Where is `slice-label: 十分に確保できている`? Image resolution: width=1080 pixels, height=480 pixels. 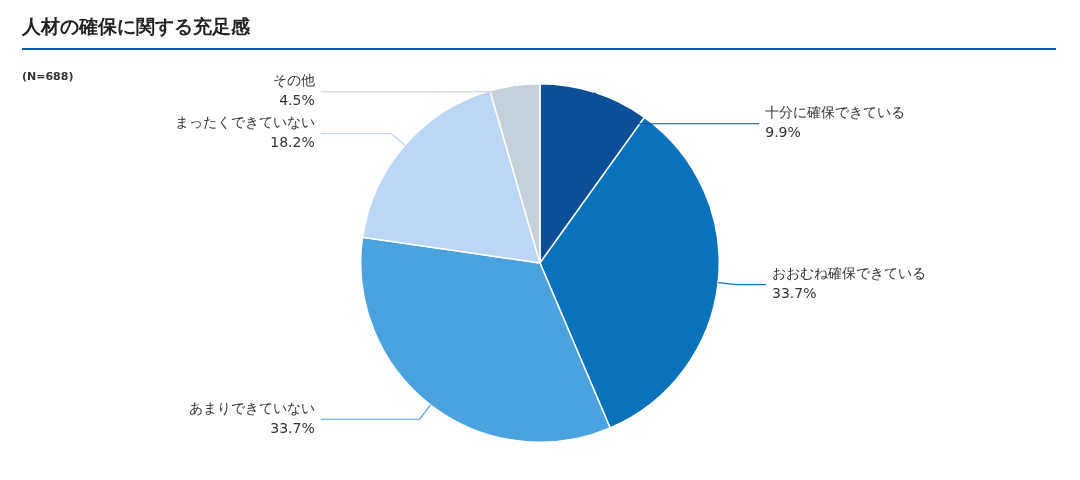
slice-label: 十分に確保できている is located at coordinates (835, 112).